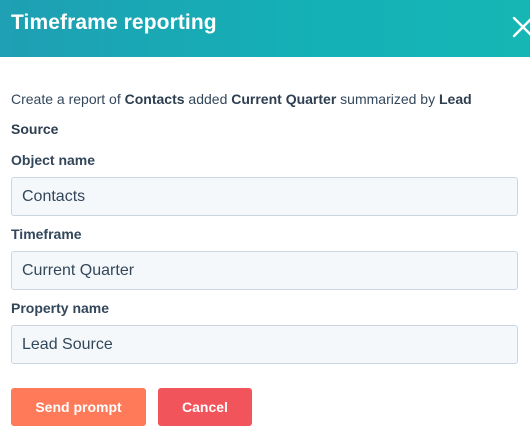  I want to click on description-object: Contacts, so click(154, 99).